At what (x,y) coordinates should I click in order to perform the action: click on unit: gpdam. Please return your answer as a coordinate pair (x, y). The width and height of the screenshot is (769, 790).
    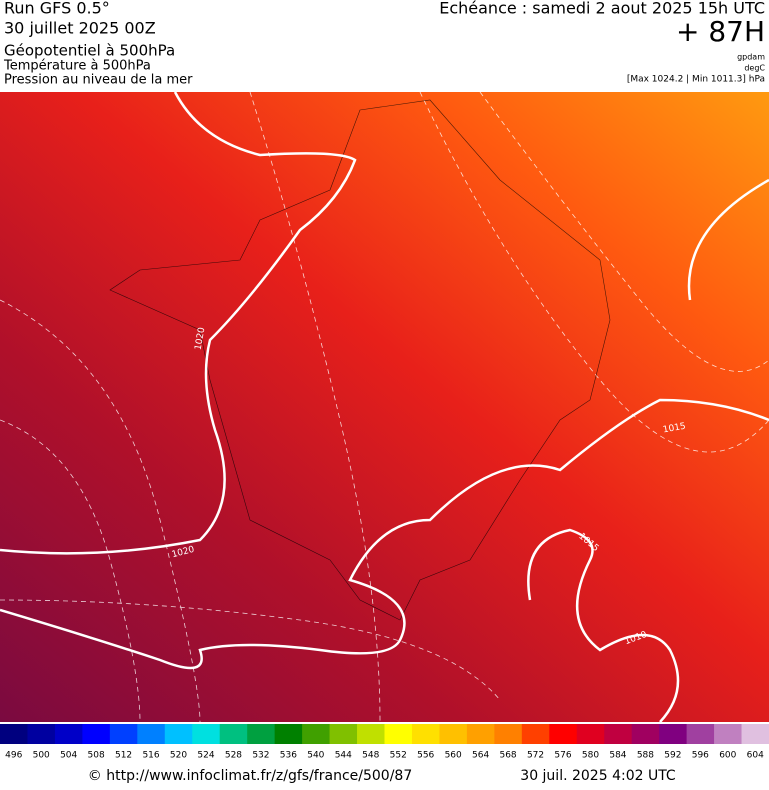
    Looking at the image, I should click on (751, 57).